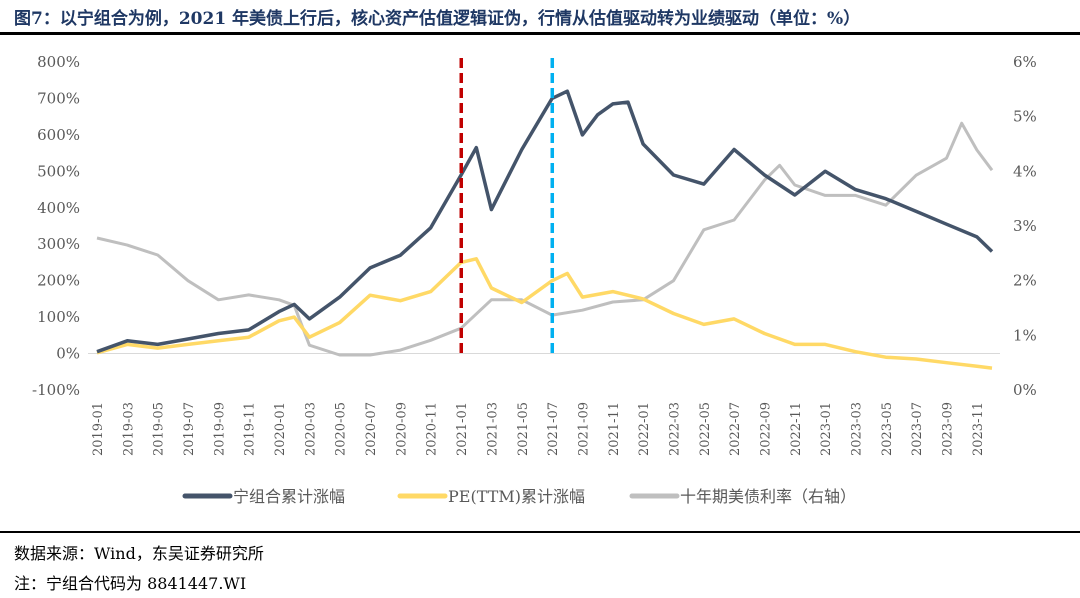  What do you see at coordinates (159, 429) in the screenshot?
I see `x-tick-label: 2019-05` at bounding box center [159, 429].